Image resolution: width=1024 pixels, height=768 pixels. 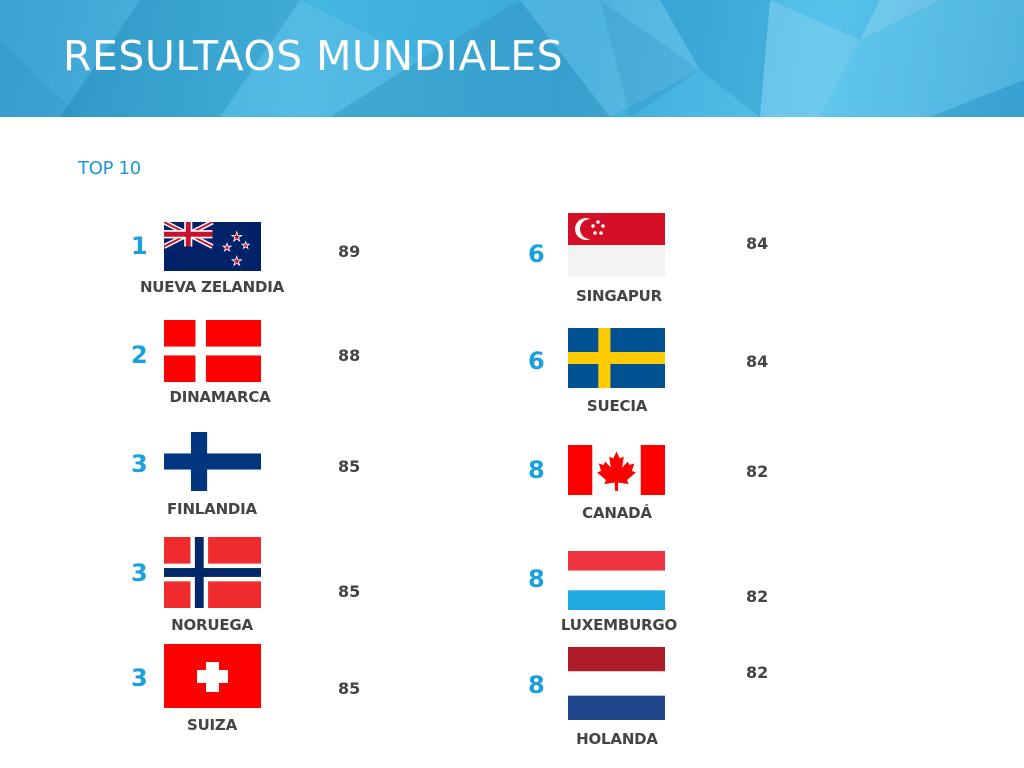 I want to click on norway-flag, so click(x=212, y=572).